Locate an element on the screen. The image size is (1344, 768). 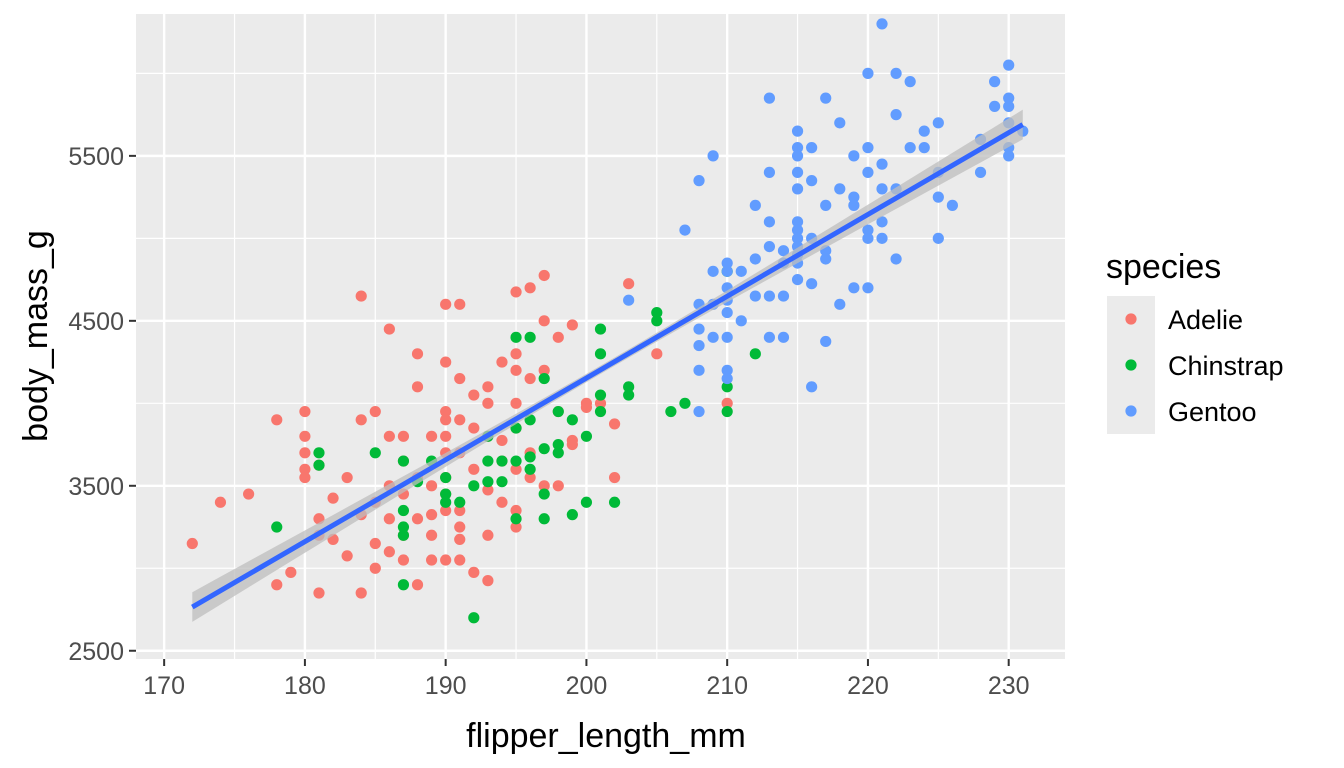
legend-title: species is located at coordinates (1163, 267).